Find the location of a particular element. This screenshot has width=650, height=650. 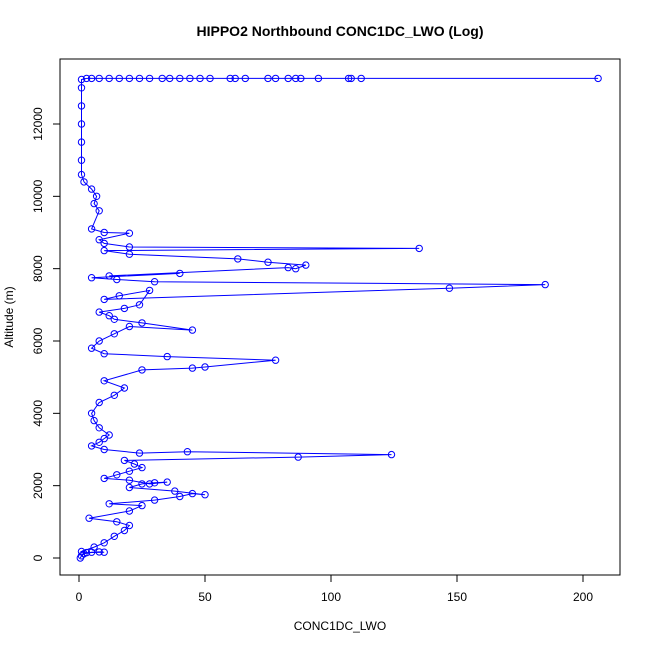

y-axis: 0 2000 4000 6000 8000 10000 12000 is located at coordinates (46, 334).